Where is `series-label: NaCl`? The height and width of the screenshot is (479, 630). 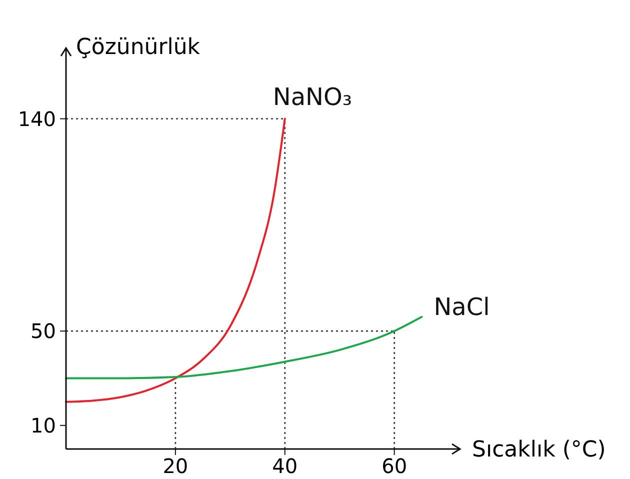 series-label: NaCl is located at coordinates (462, 306).